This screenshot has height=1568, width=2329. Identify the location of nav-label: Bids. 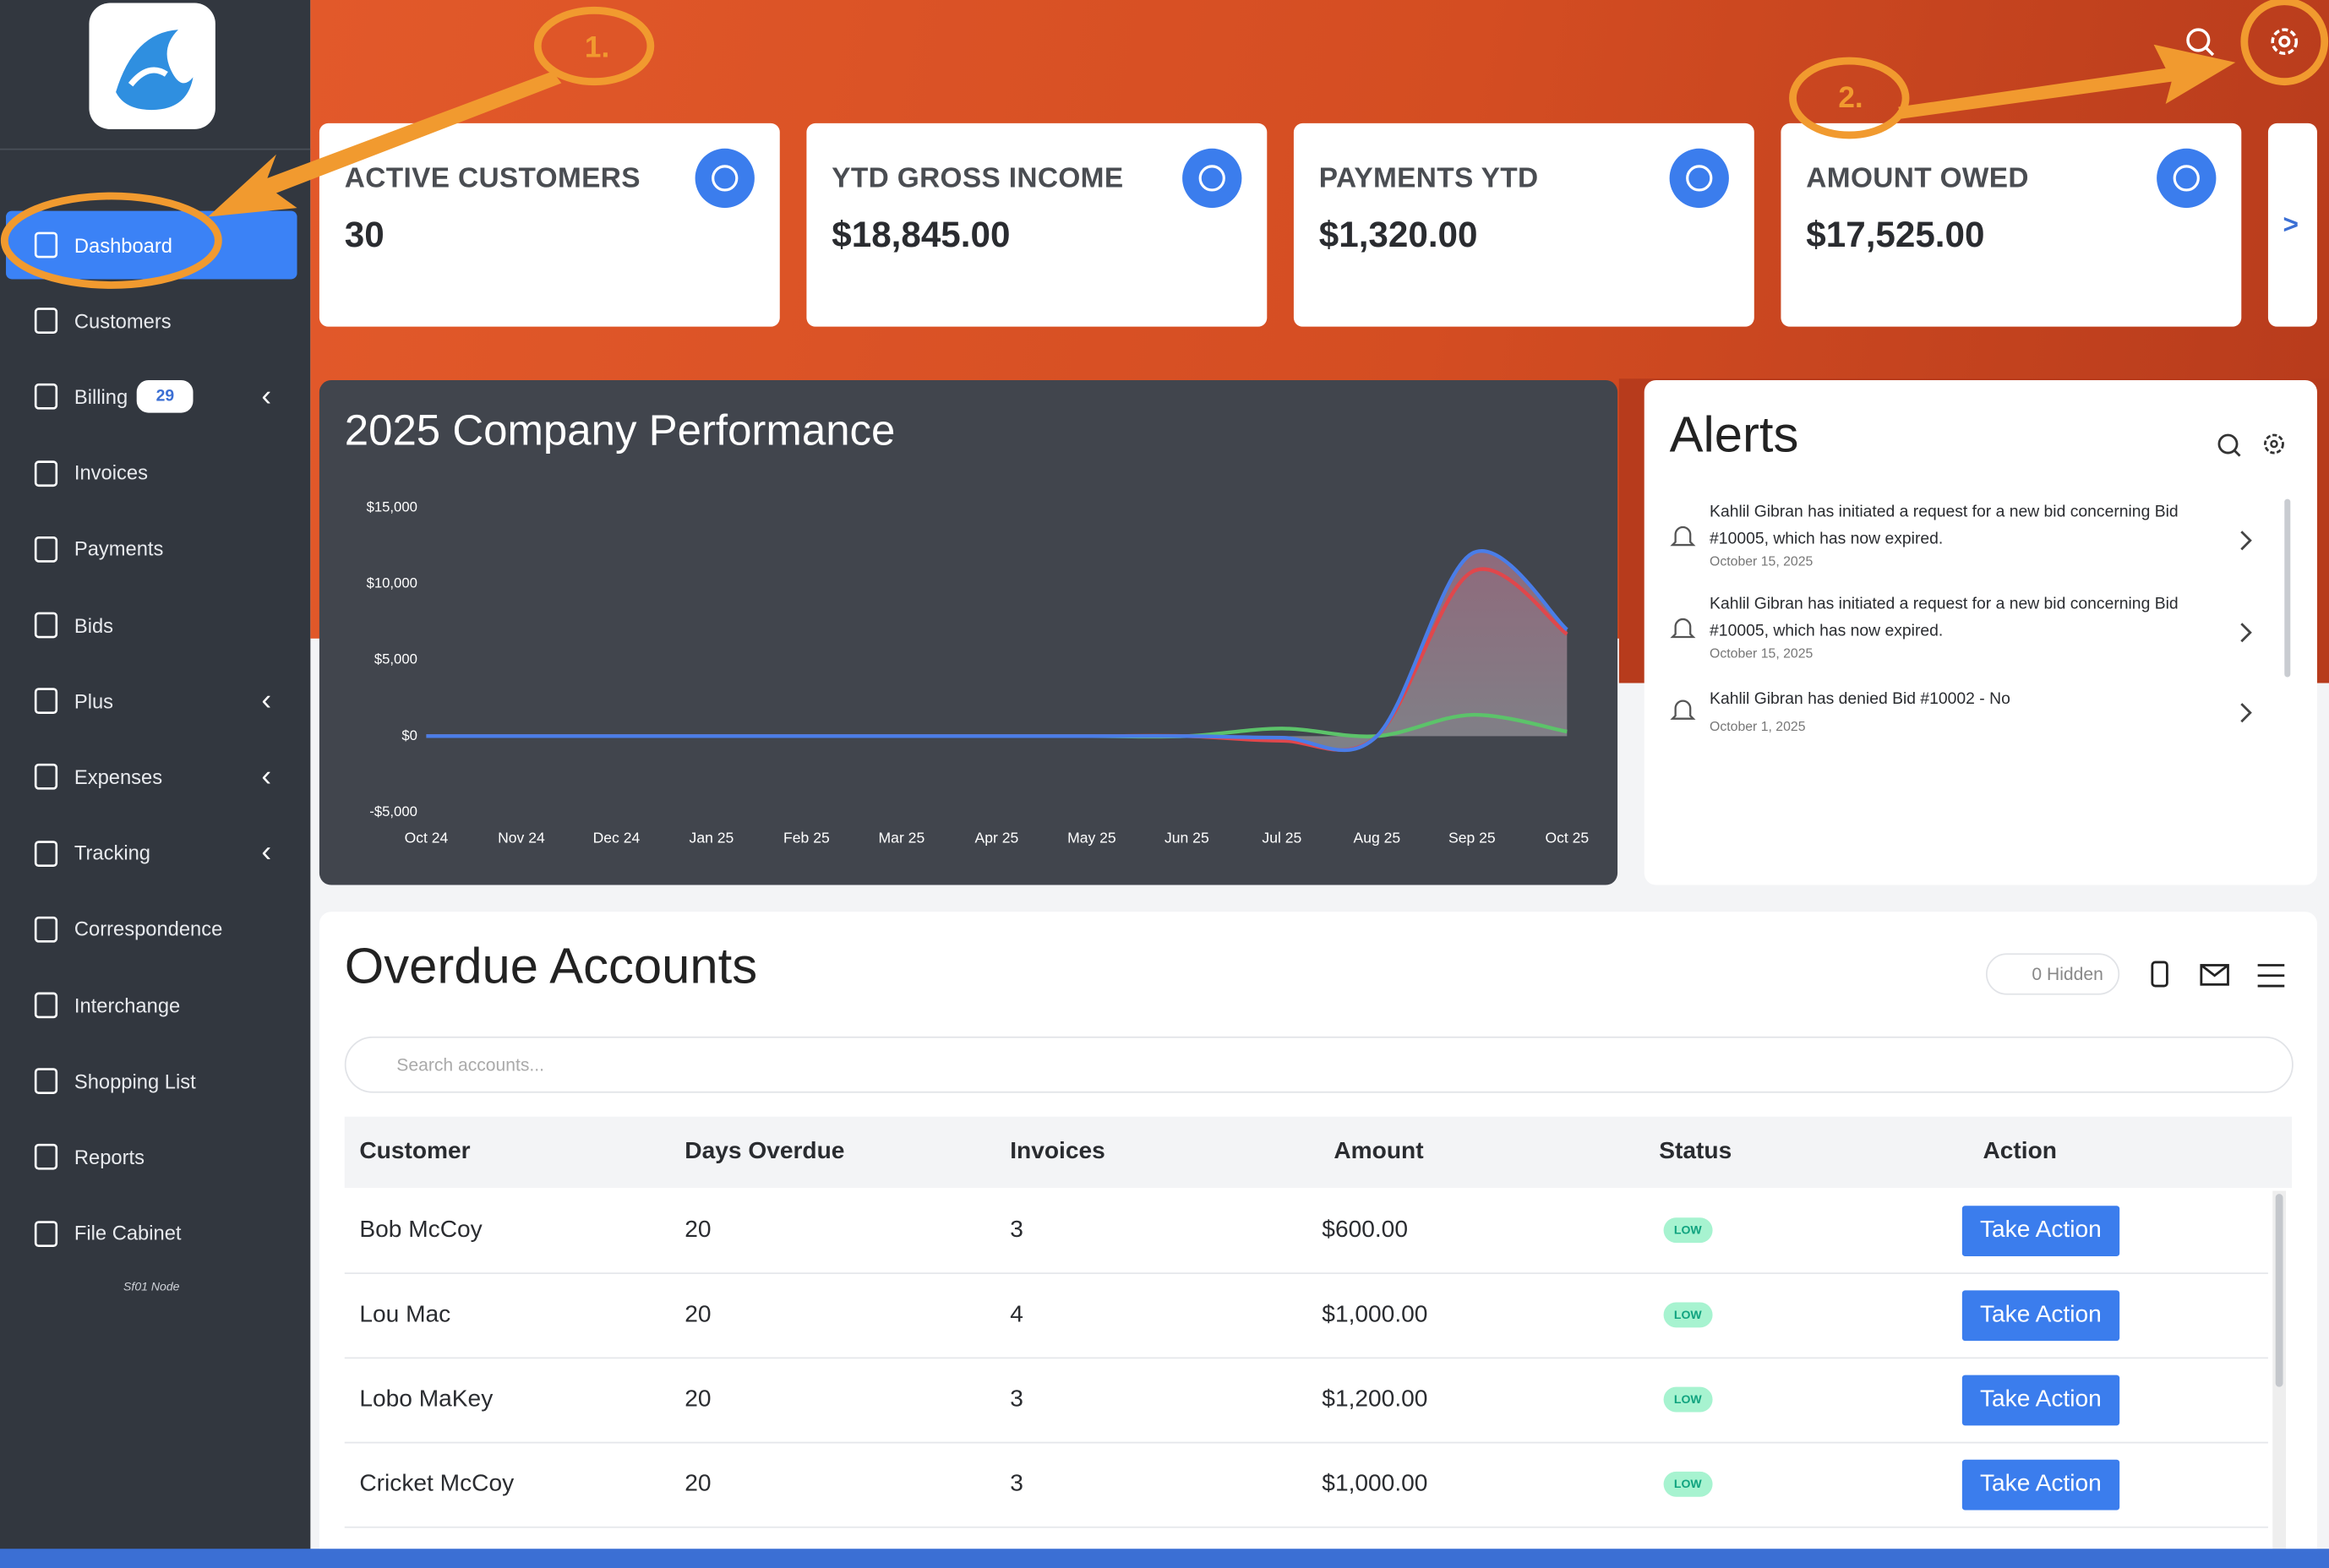
(93, 625).